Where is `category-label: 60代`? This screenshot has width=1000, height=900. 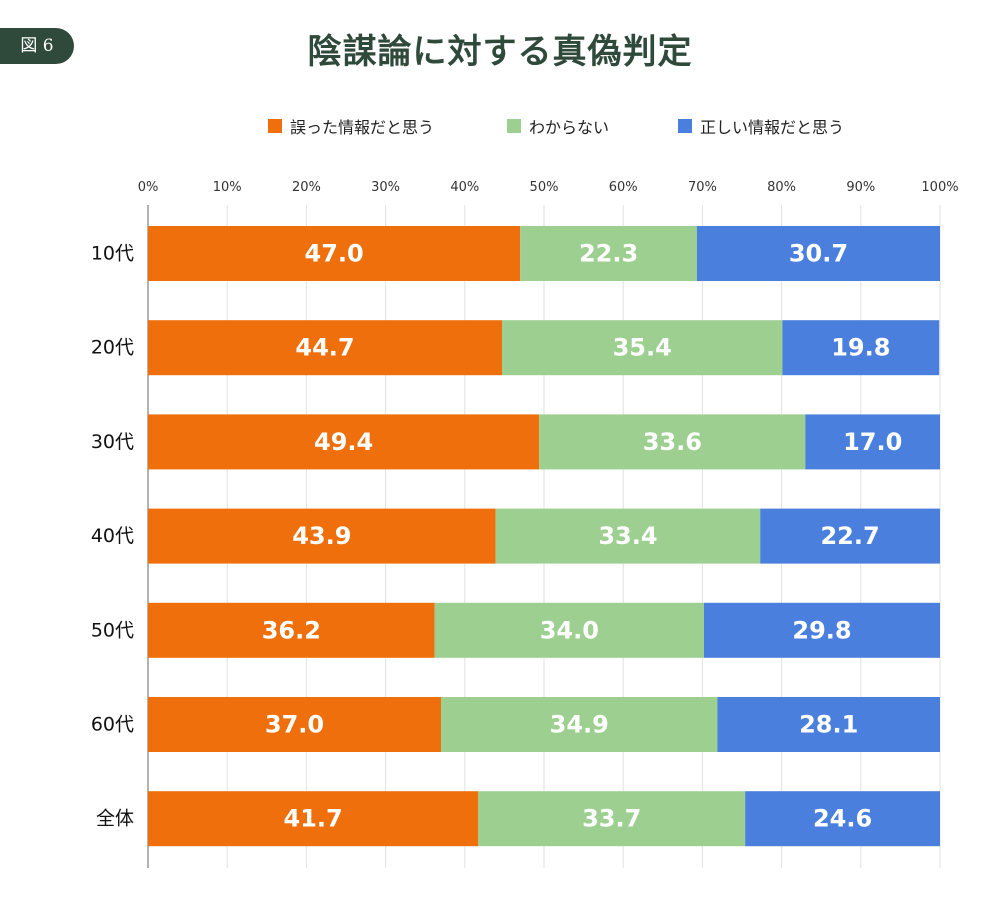 category-label: 60代 is located at coordinates (112, 725).